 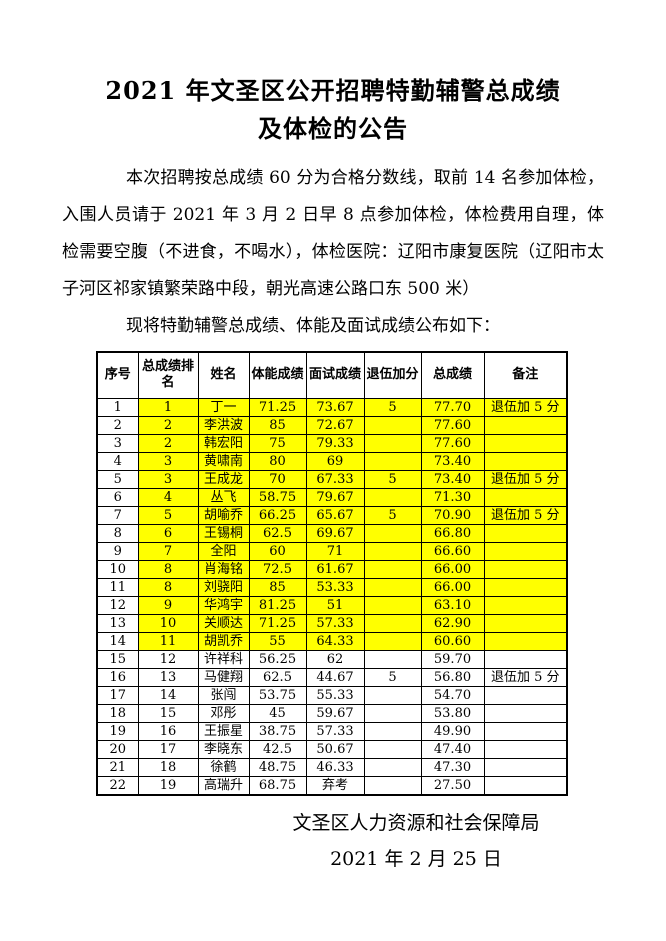 What do you see at coordinates (223, 605) in the screenshot?
I see `table-cell: 华鸿宇` at bounding box center [223, 605].